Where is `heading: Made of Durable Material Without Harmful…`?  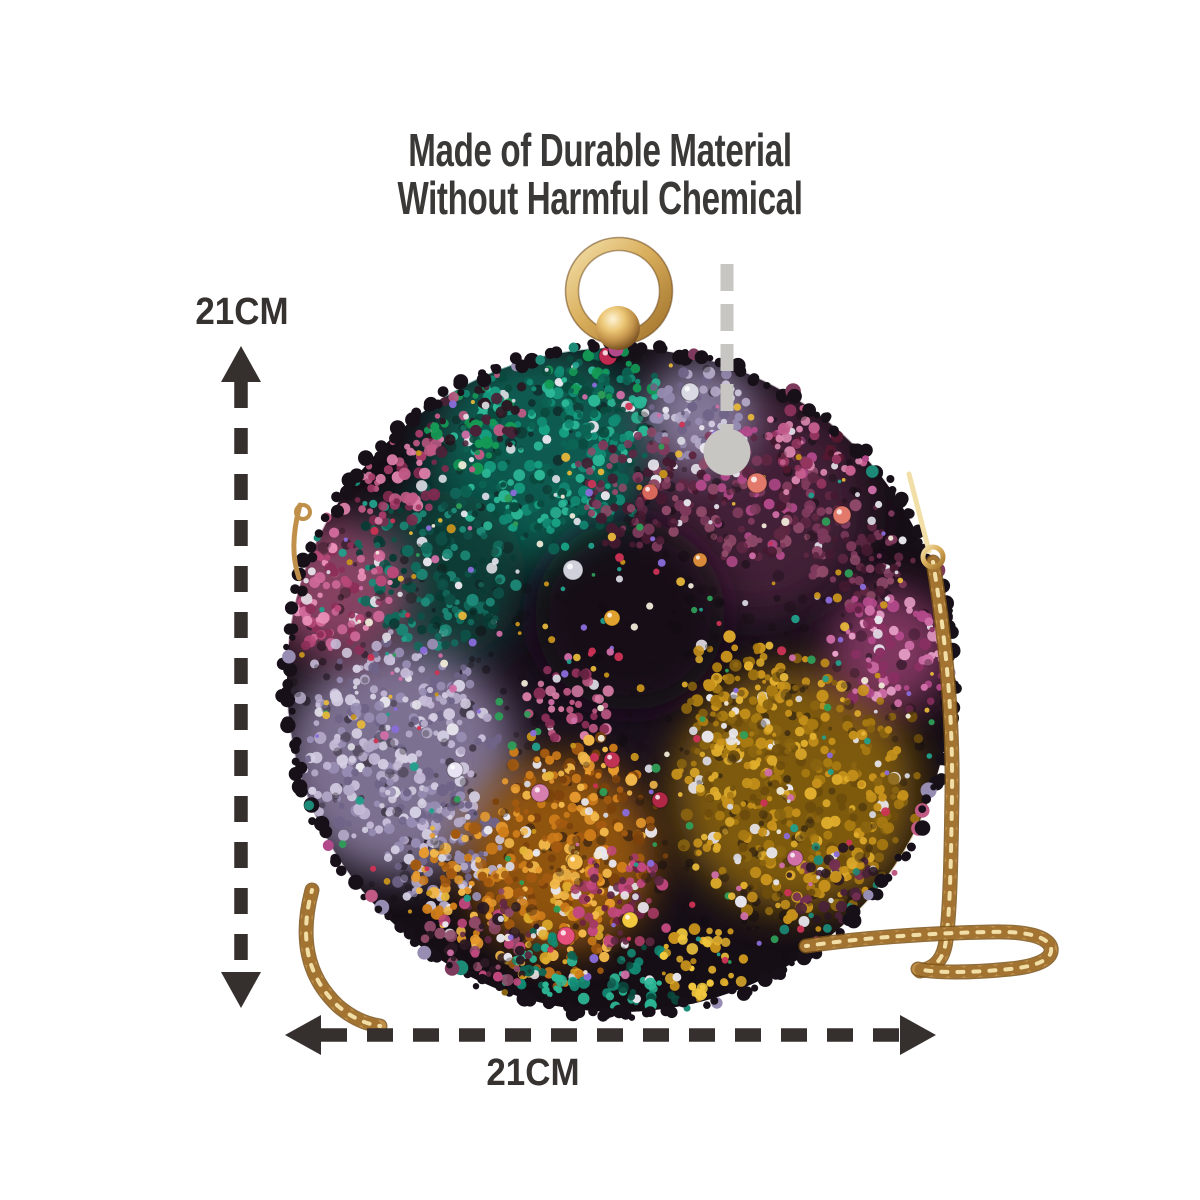 heading: Made of Durable Material Without Harmful… is located at coordinates (600, 174).